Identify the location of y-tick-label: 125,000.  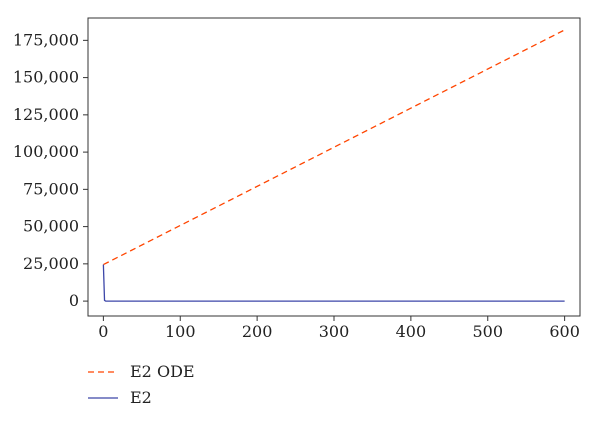
(46, 114).